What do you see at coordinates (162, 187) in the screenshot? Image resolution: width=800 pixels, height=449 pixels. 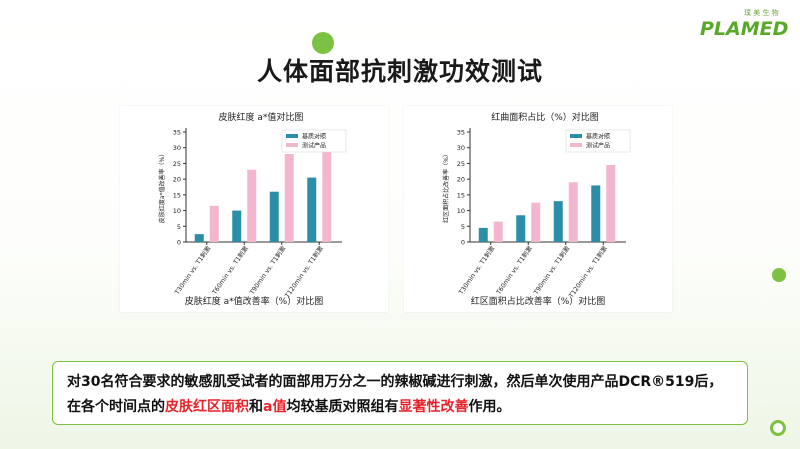 I see `y-axis-label: 皮肤红度a*值改善率（%）` at bounding box center [162, 187].